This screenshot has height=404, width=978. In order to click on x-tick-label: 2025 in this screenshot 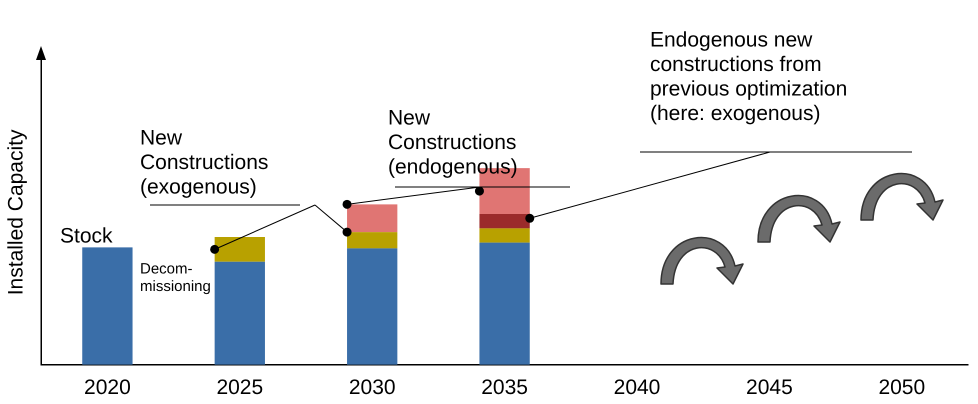, I will do `click(240, 388)`.